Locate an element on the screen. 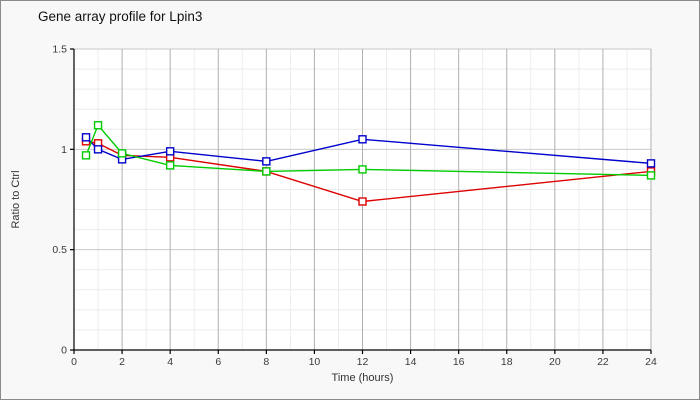 The width and height of the screenshot is (700, 400). x-tick-label: 10 is located at coordinates (315, 362).